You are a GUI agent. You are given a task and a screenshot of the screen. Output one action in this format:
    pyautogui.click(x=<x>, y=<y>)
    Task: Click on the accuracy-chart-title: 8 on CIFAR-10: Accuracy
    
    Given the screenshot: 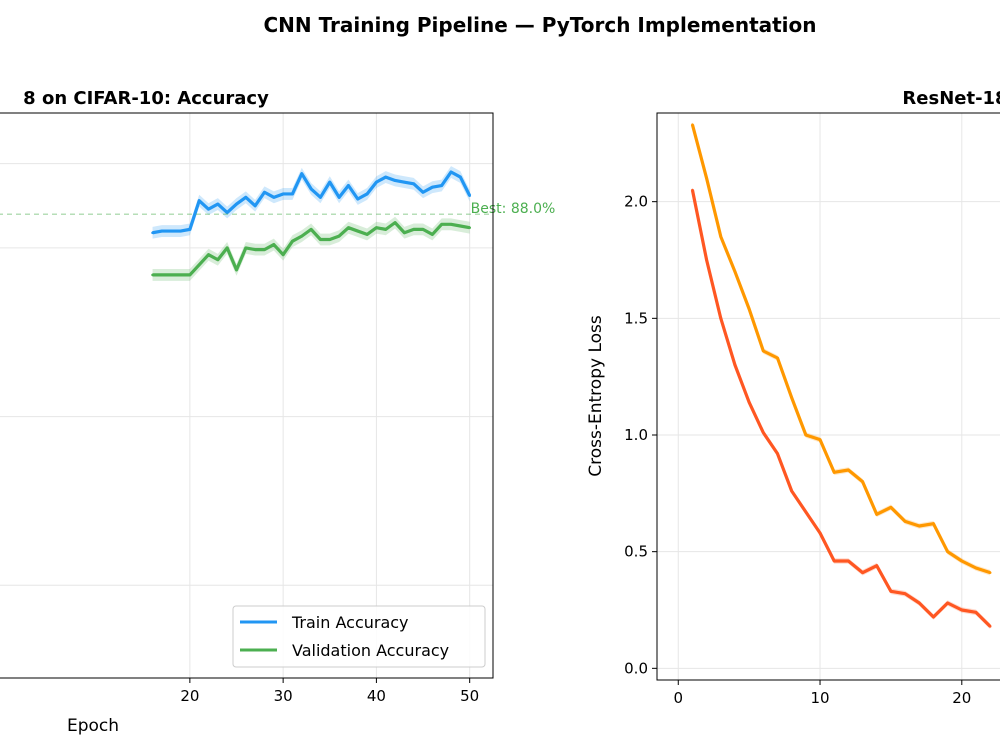 What is the action you would take?
    pyautogui.click(x=146, y=98)
    